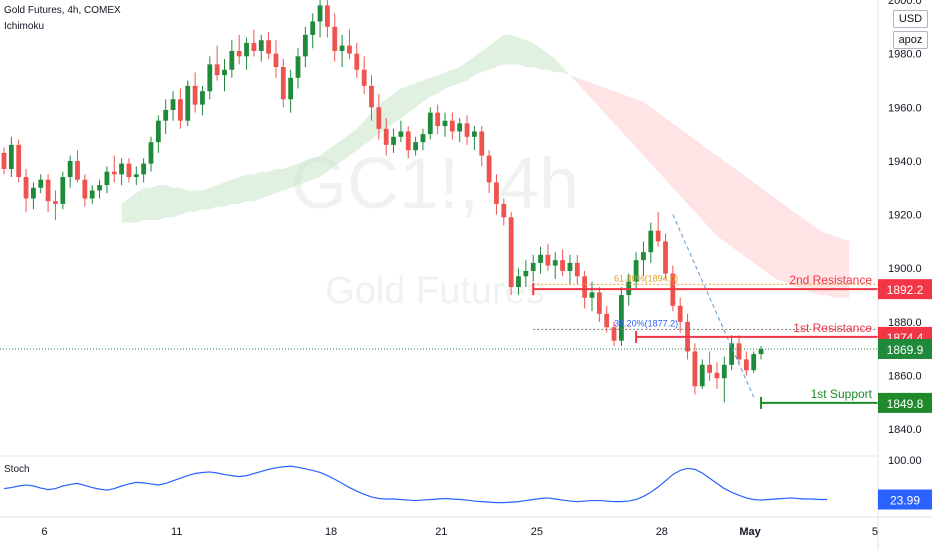 This screenshot has width=932, height=550. Describe the element at coordinates (44, 532) in the screenshot. I see `x-tick-label: 6` at that location.